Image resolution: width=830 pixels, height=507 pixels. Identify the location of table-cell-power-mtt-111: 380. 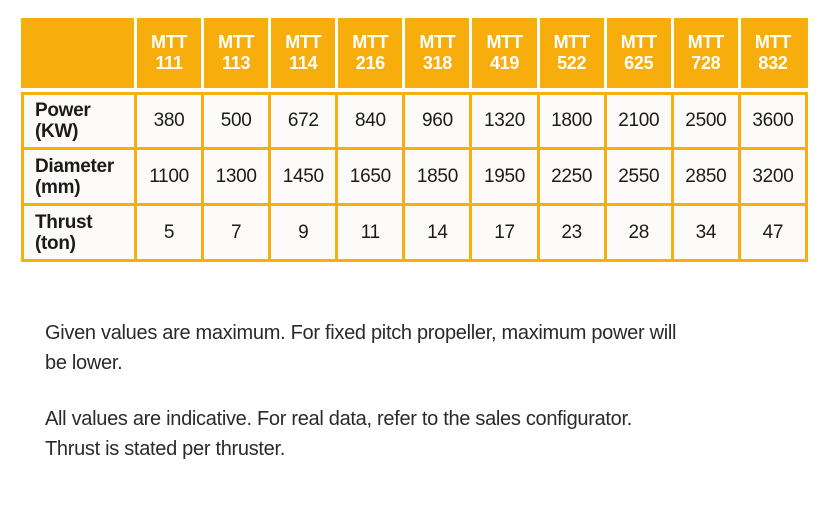
(169, 121).